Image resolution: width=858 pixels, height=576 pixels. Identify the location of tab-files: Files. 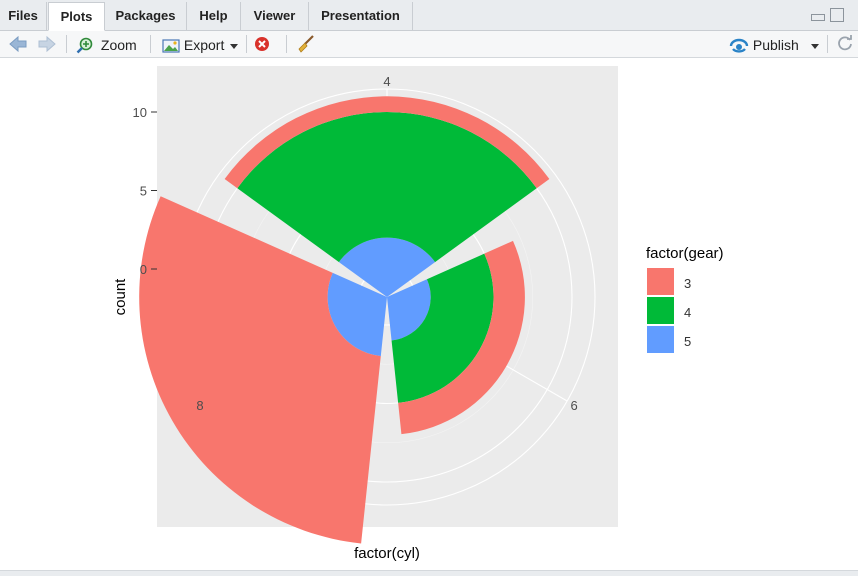
(23, 16).